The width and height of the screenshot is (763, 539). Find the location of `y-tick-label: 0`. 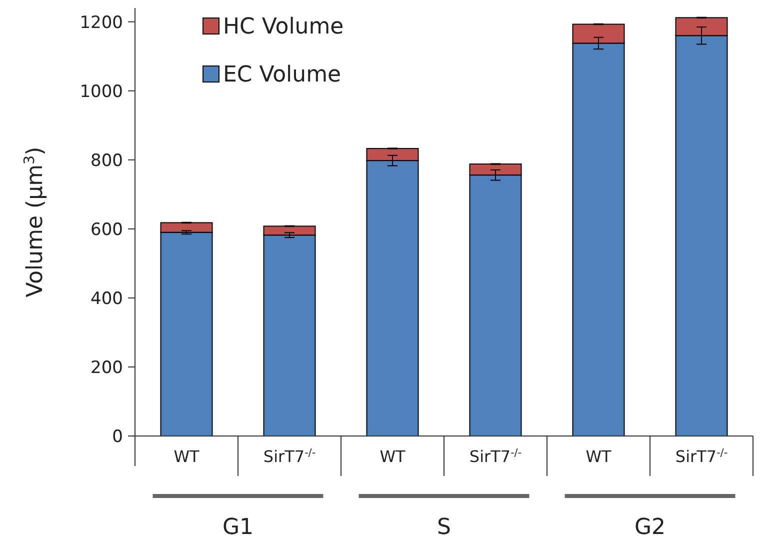

y-tick-label: 0 is located at coordinates (117, 436).